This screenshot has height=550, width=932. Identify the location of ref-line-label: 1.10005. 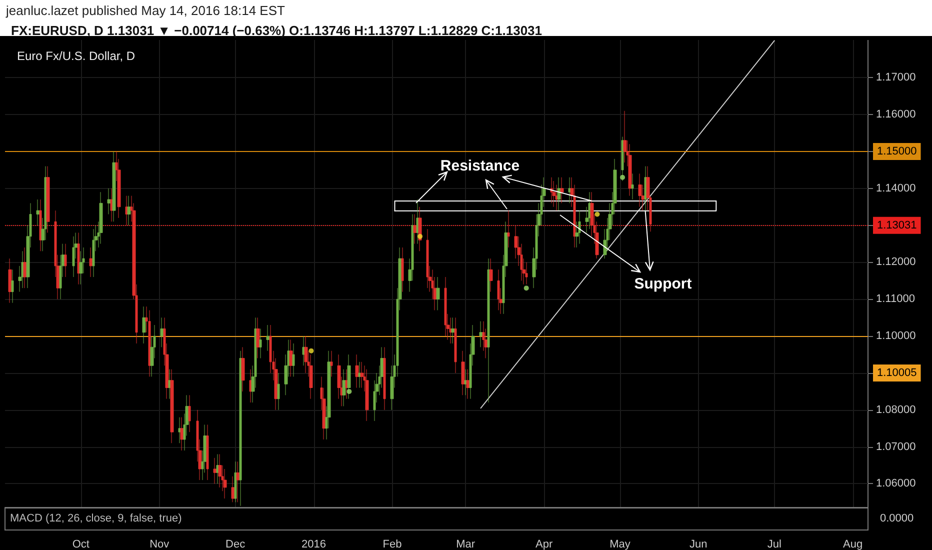
(897, 372).